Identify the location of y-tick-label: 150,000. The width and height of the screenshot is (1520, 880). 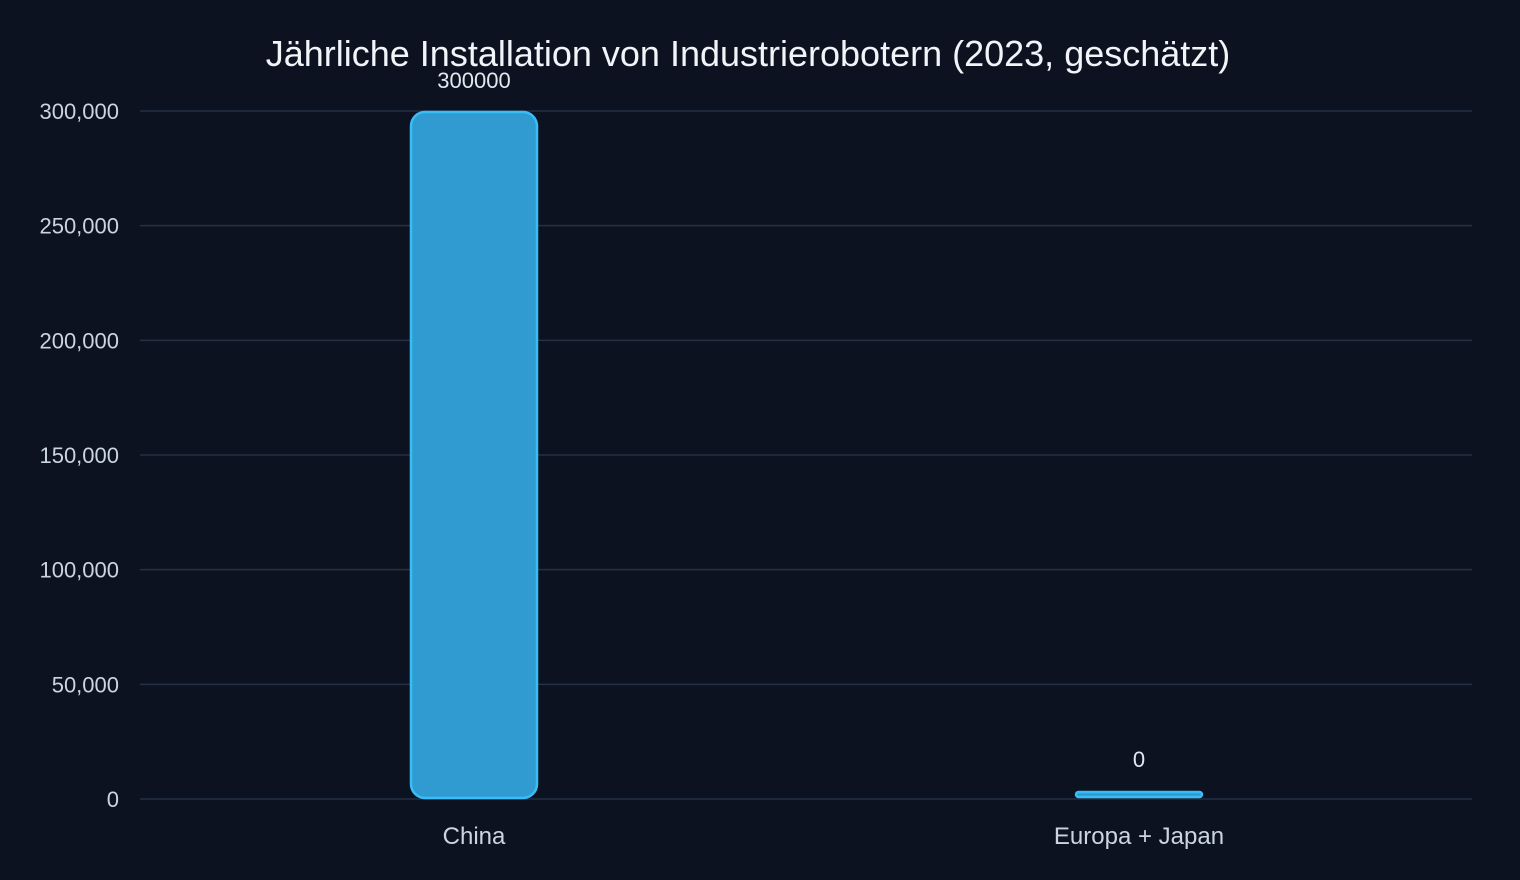
(79, 455).